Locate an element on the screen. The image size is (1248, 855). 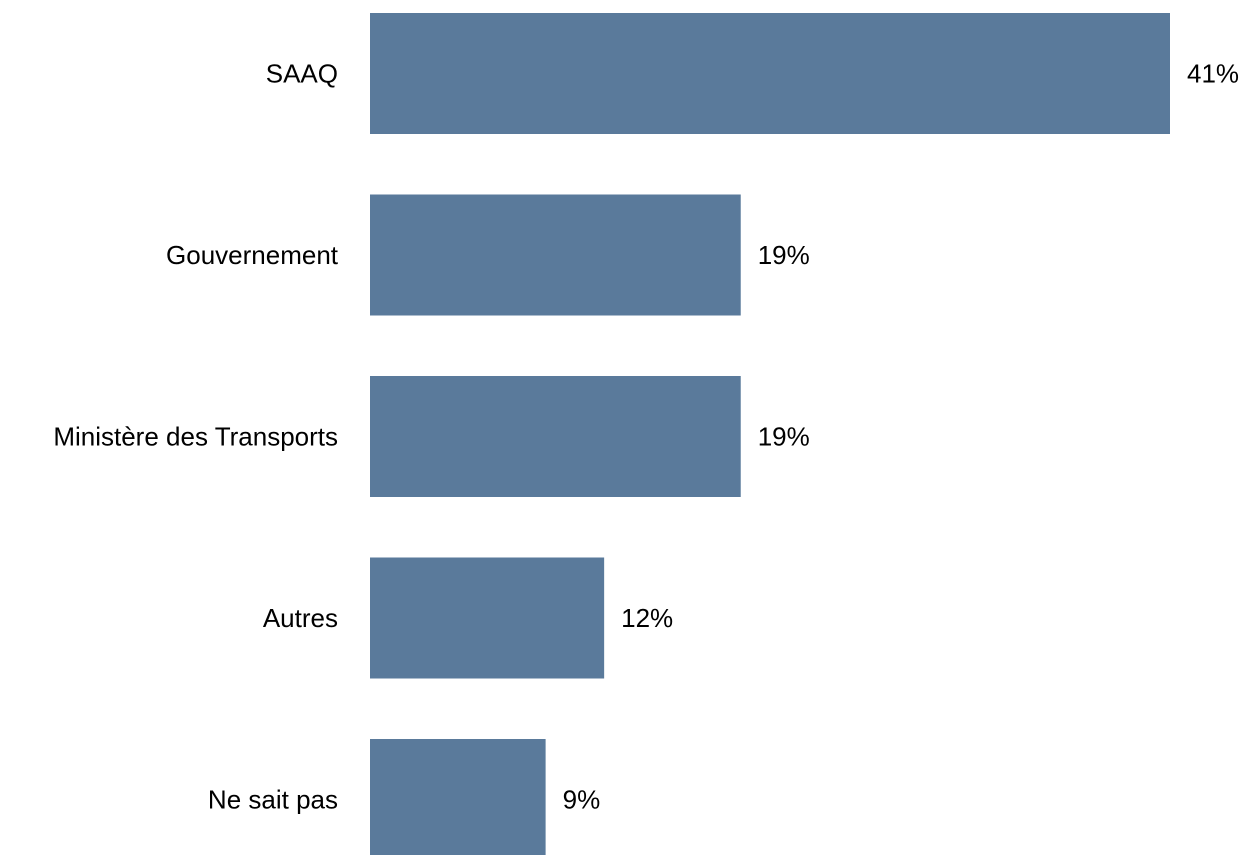
value-label: 12% is located at coordinates (647, 618).